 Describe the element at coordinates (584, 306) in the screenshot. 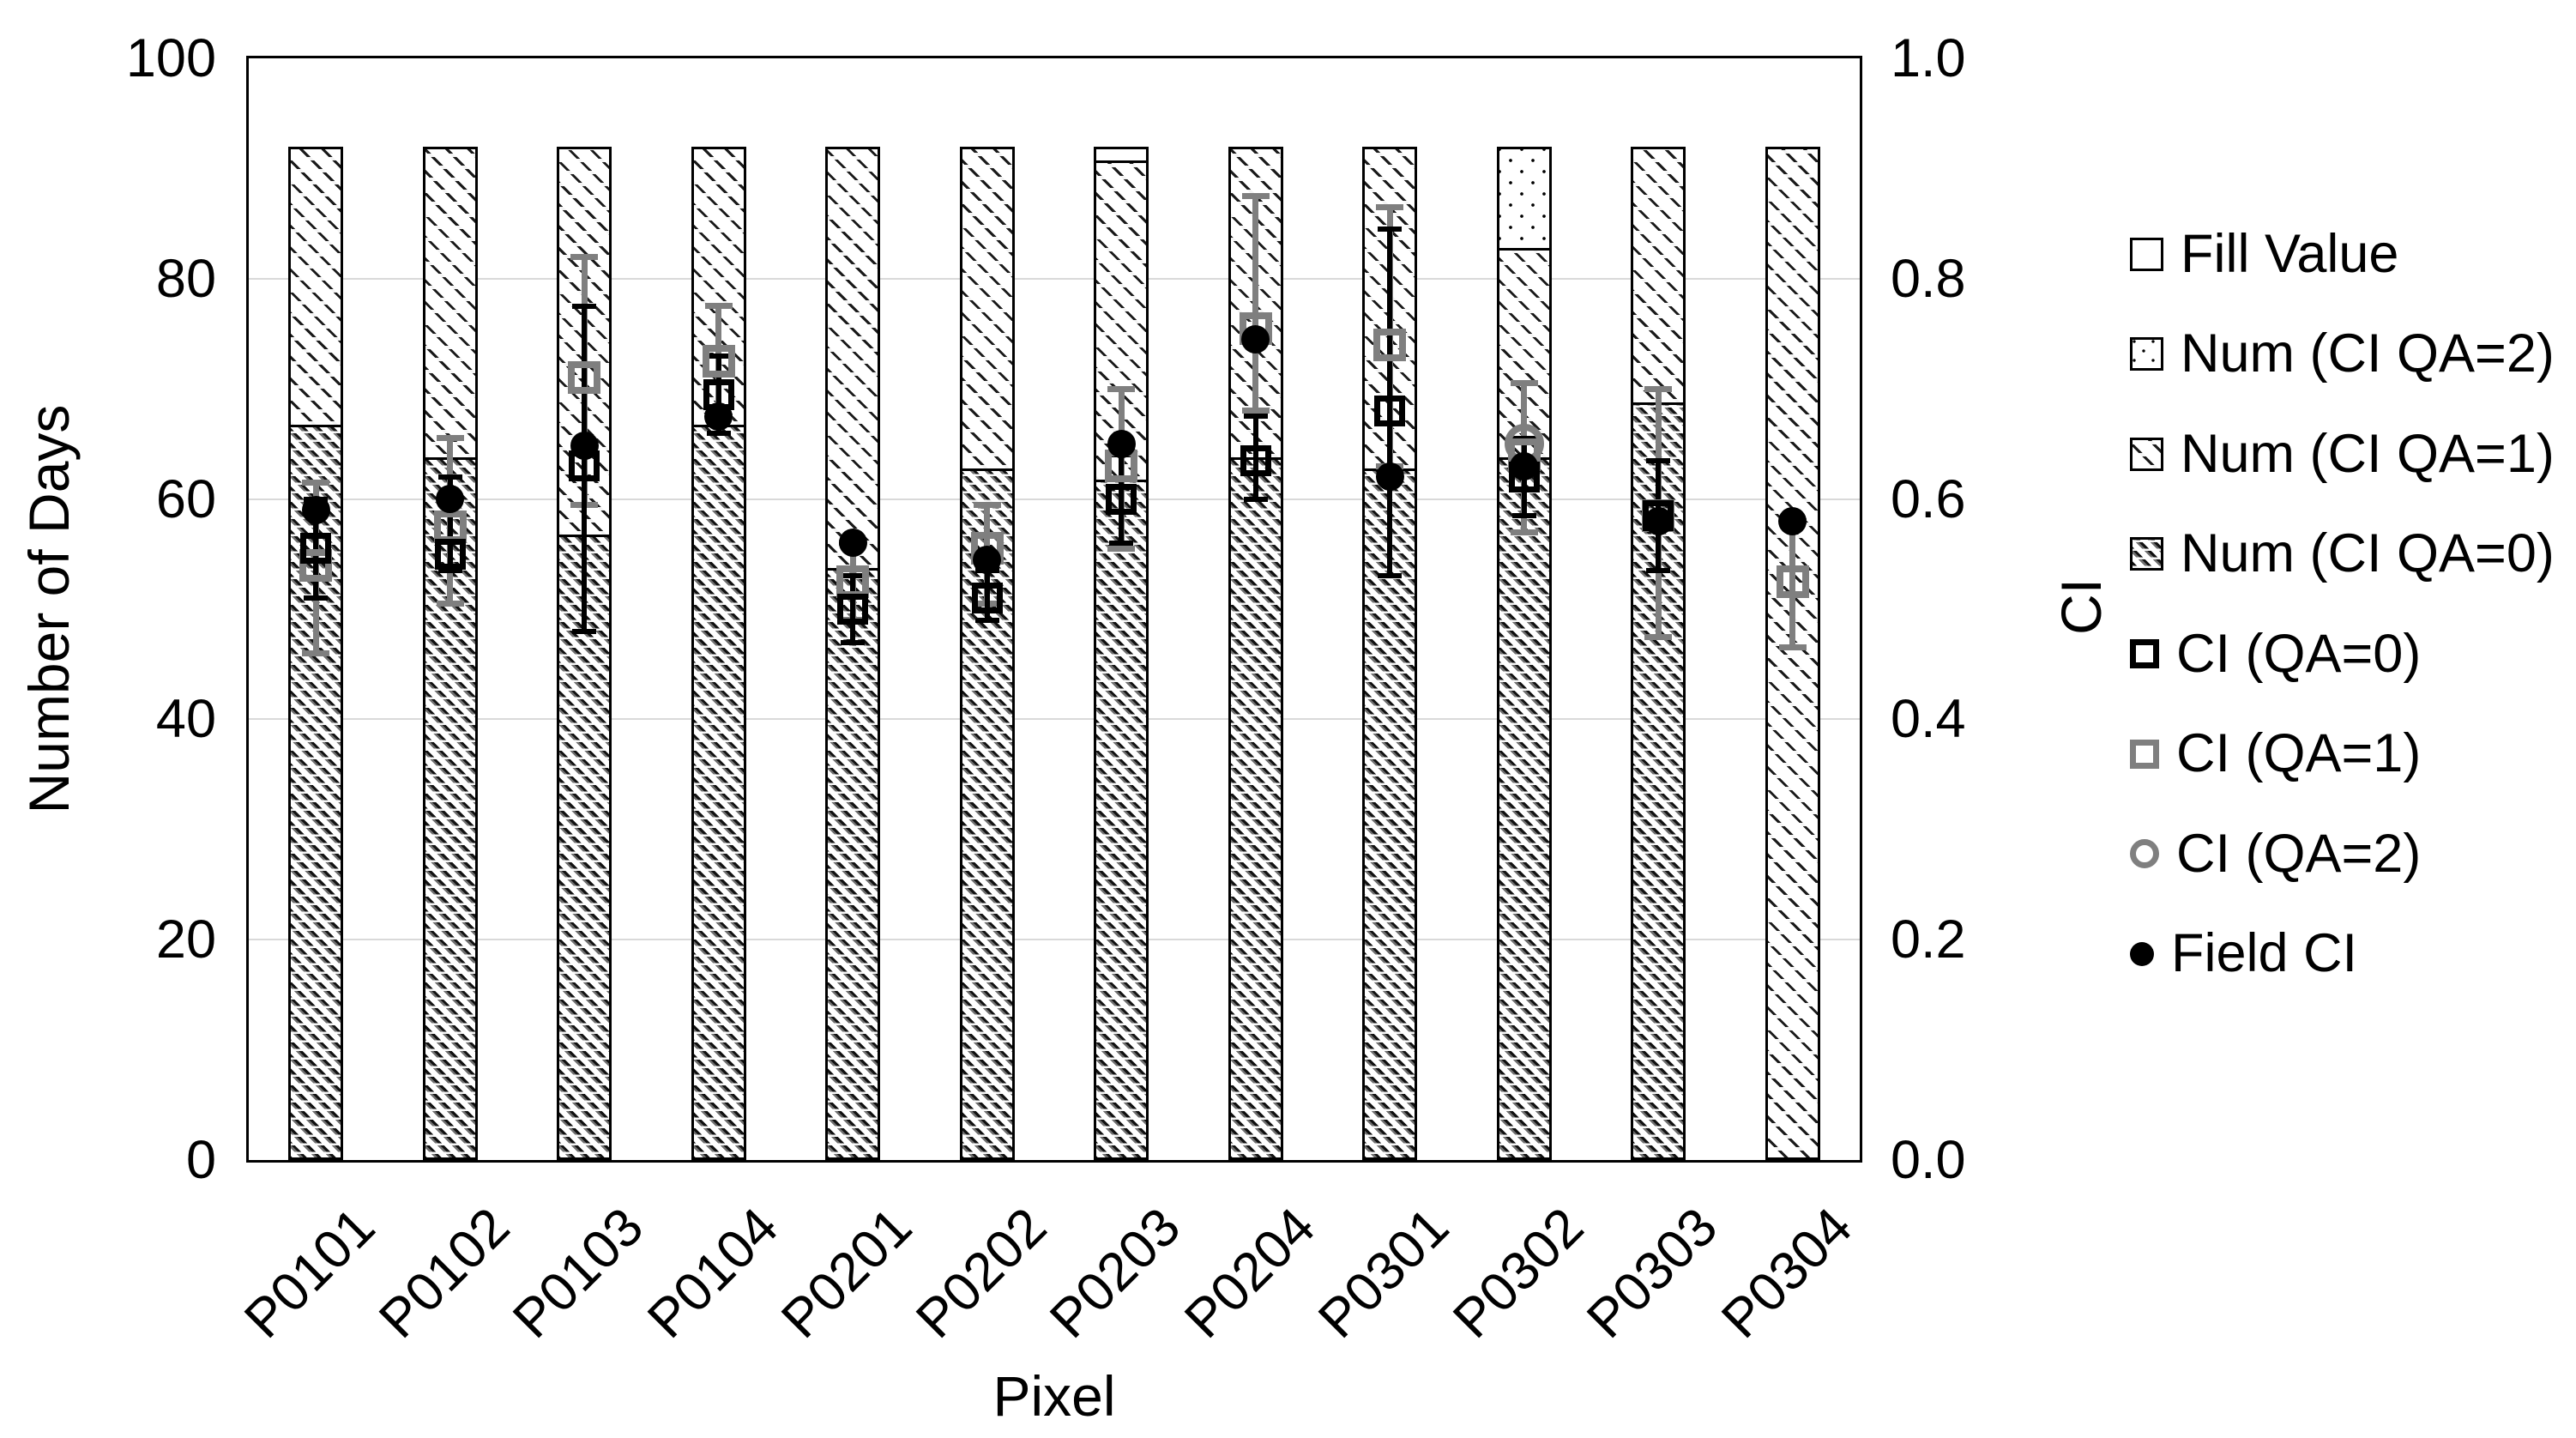

I see `ci-qa0-errorbar-cap-hi-P0103` at that location.